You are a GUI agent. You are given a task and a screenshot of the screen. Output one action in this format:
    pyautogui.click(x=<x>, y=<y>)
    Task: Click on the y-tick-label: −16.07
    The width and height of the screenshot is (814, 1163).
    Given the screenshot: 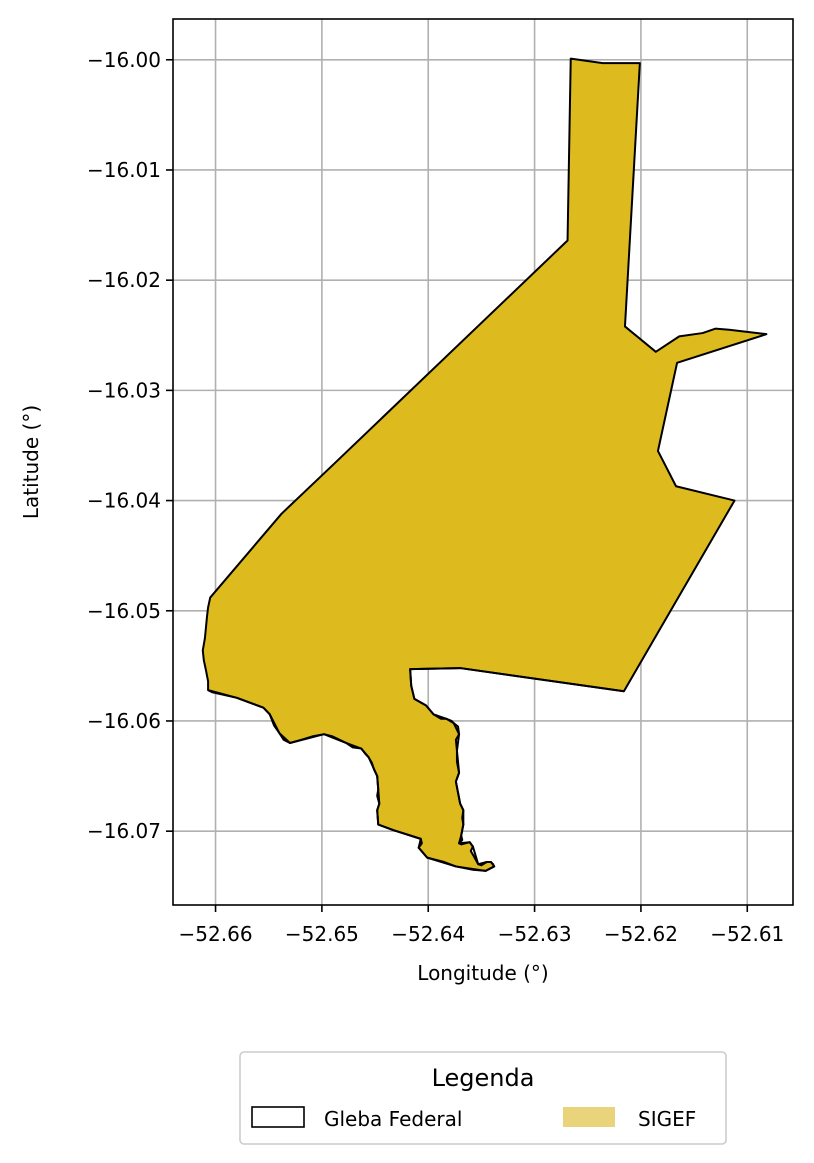 What is the action you would take?
    pyautogui.click(x=124, y=831)
    